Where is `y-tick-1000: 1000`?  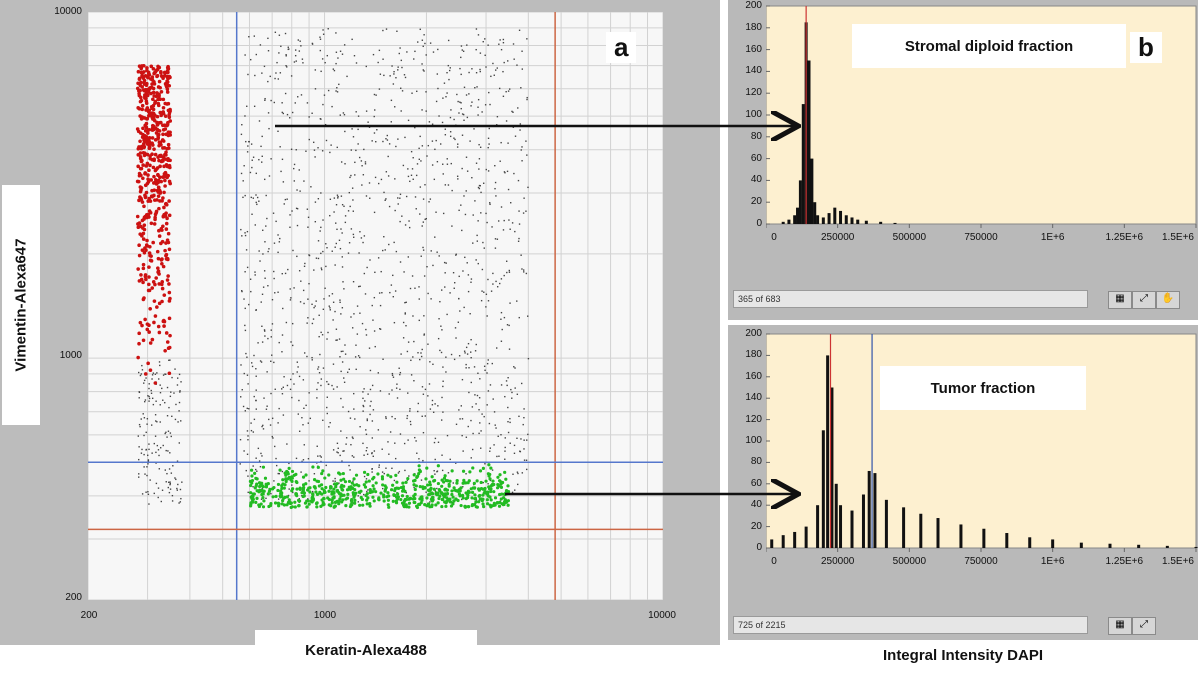
y-tick-1000: 1000 is located at coordinates (70, 355).